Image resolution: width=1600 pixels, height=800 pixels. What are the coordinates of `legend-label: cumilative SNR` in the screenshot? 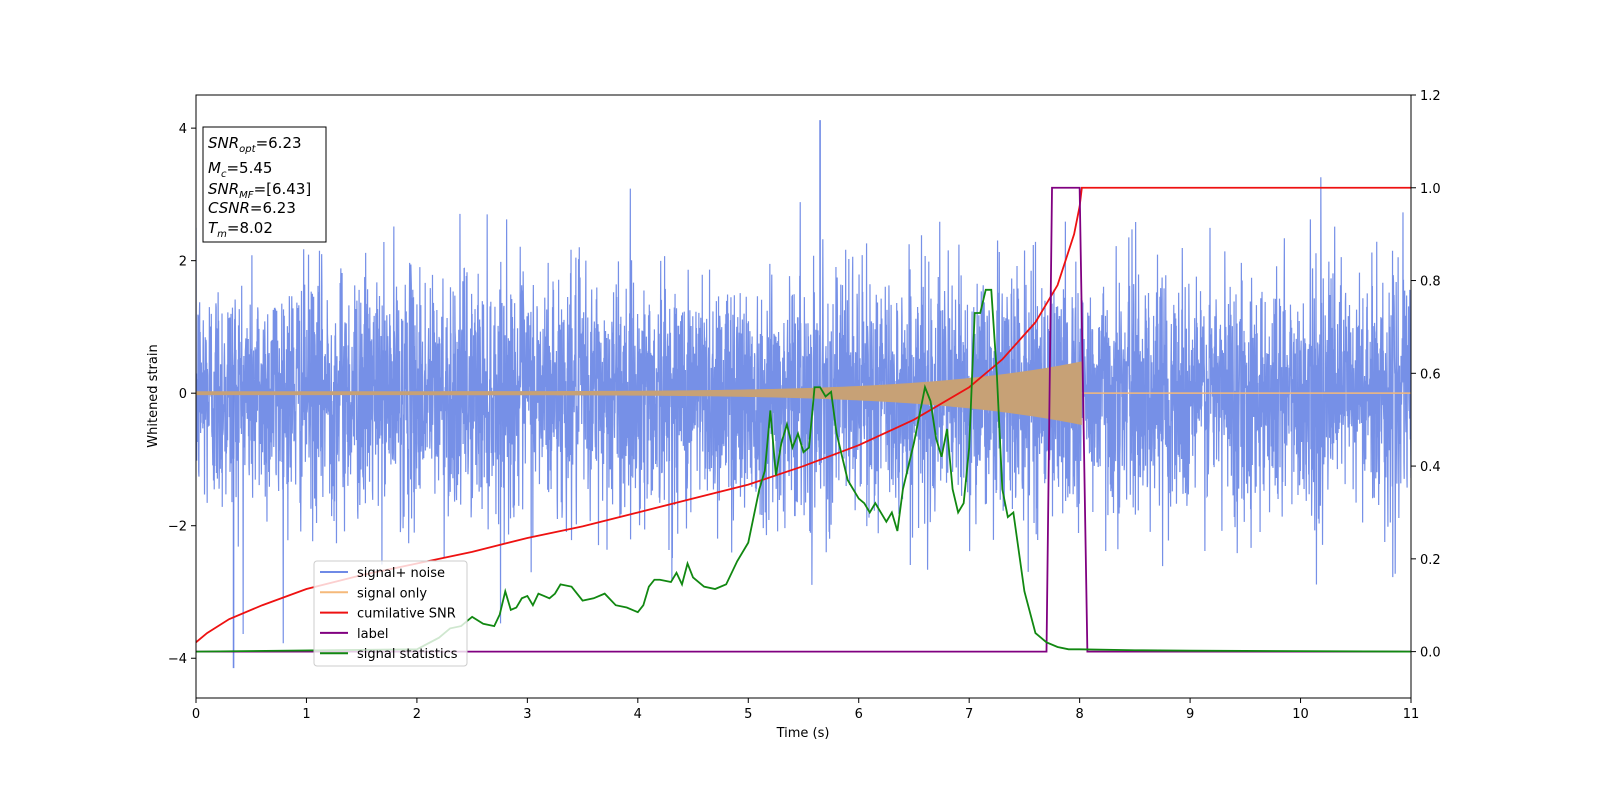 It's located at (406, 614).